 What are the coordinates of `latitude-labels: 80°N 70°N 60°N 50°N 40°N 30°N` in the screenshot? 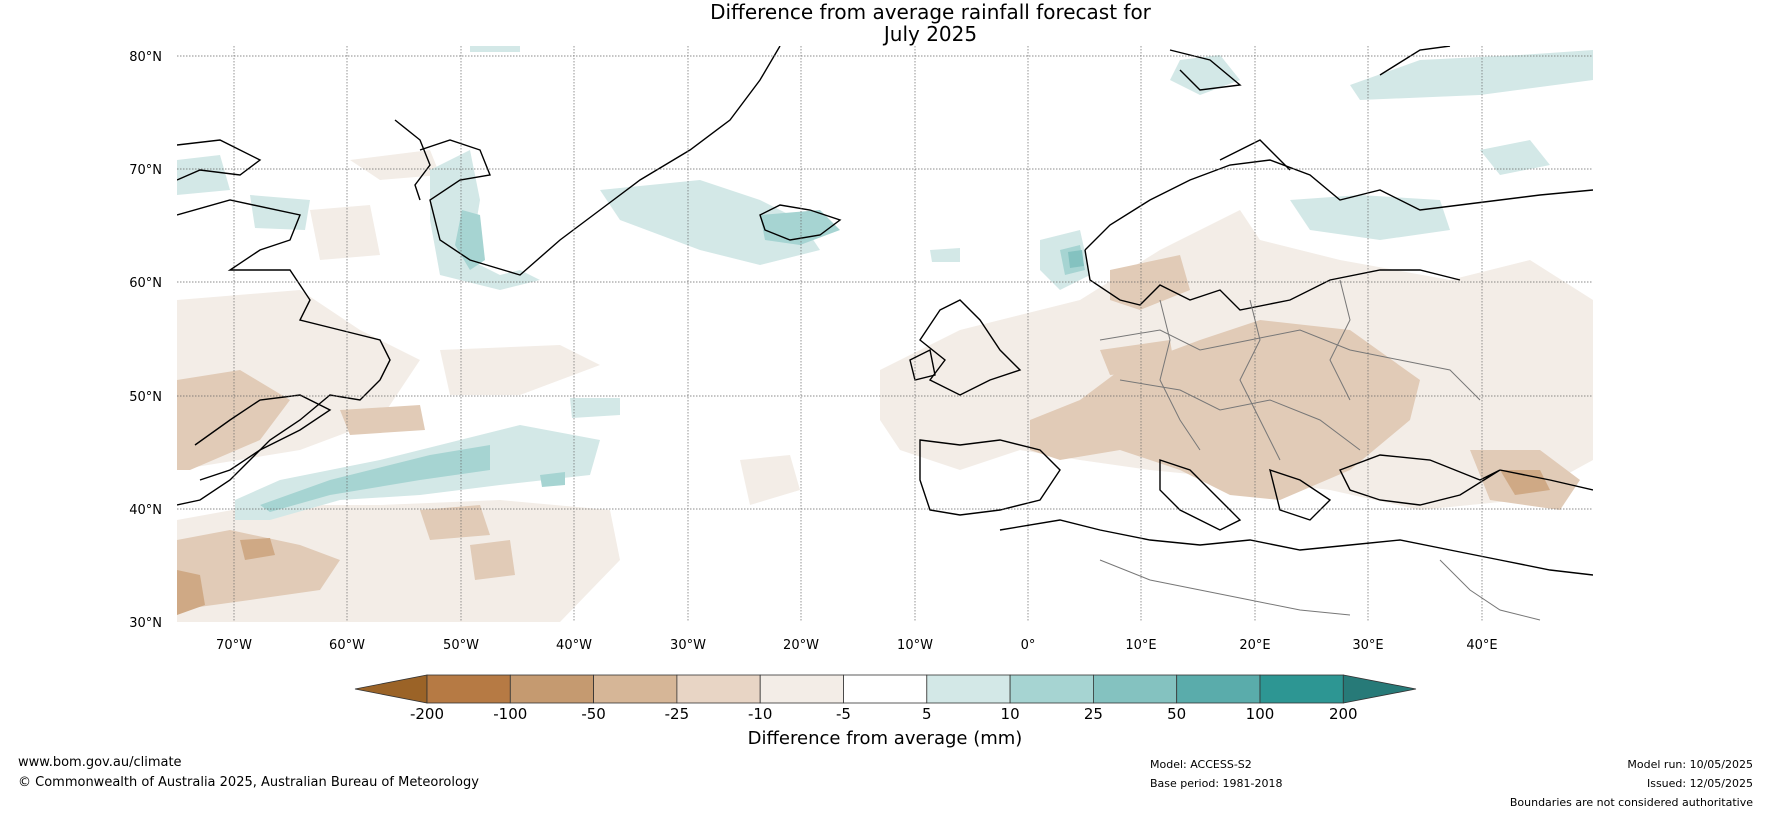 It's located at (145, 340).